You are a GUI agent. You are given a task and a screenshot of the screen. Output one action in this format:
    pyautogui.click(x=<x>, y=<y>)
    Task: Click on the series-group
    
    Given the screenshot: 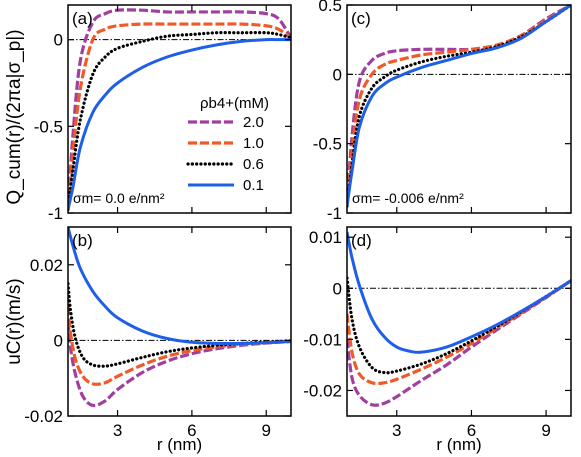 What is the action you would take?
    pyautogui.click(x=459, y=319)
    